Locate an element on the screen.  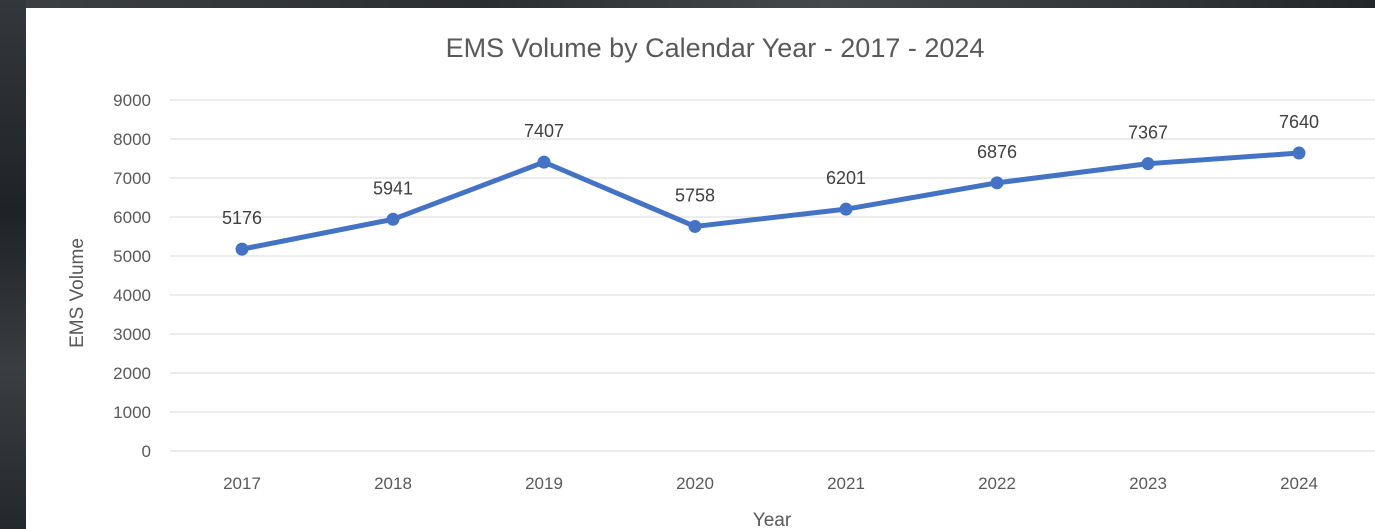
data-label: 5941 is located at coordinates (393, 188).